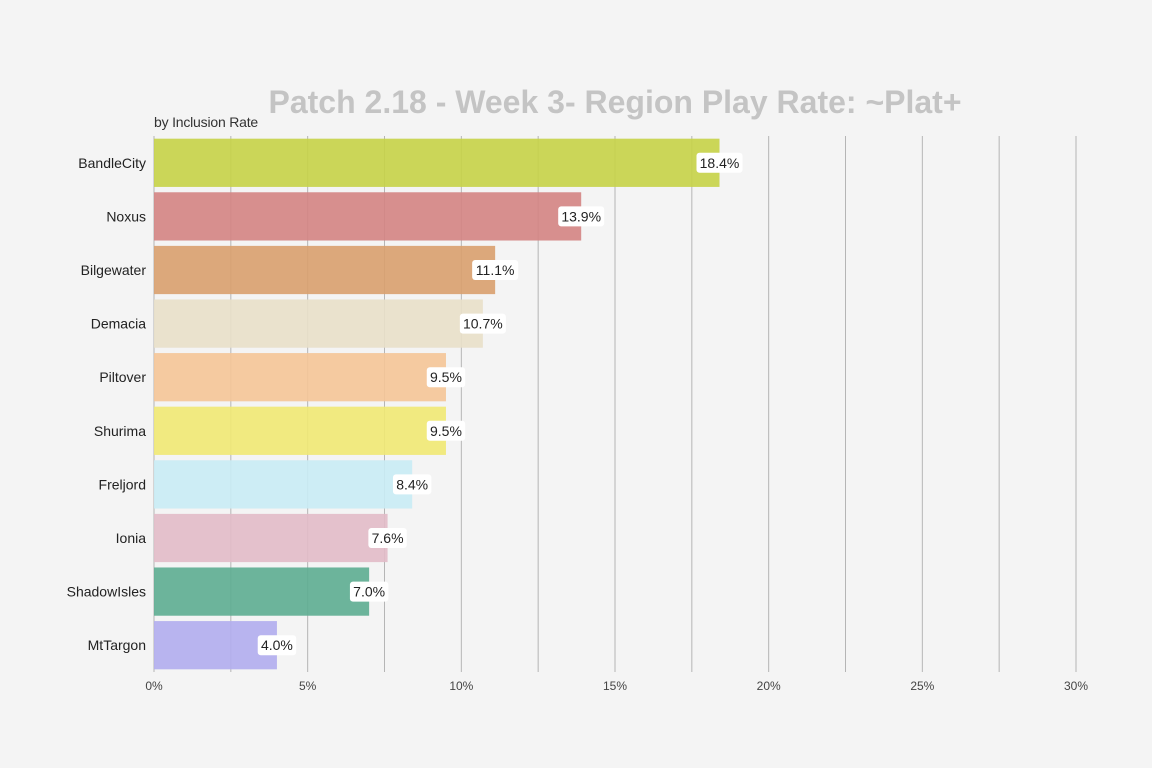 Image resolution: width=1152 pixels, height=768 pixels. Describe the element at coordinates (1076, 686) in the screenshot. I see `x-tick-label: 30%` at that location.